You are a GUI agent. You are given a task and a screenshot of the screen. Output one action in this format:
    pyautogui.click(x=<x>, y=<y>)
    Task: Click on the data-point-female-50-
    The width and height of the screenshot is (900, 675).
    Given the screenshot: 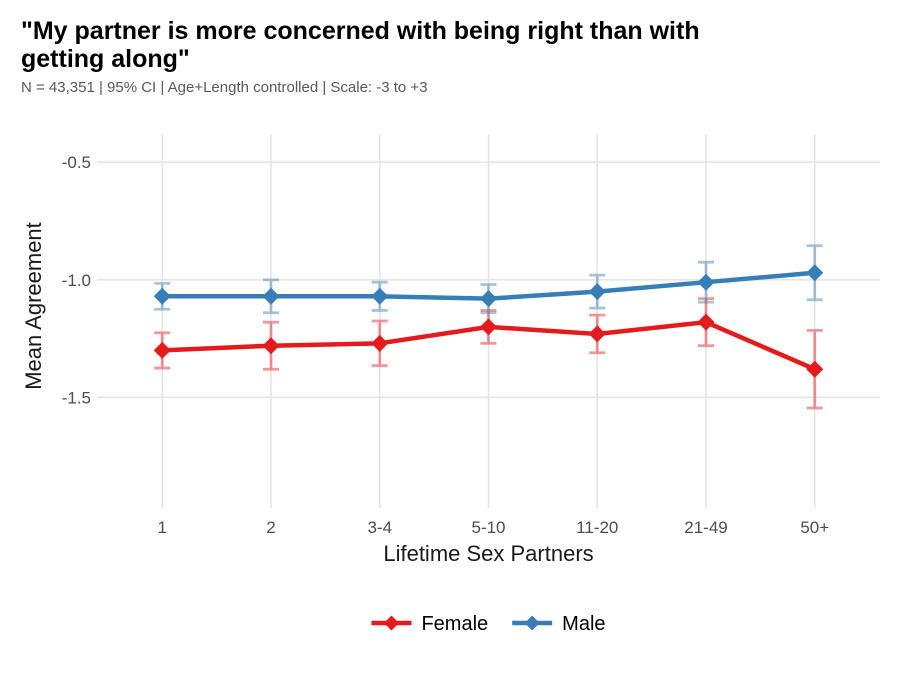 What is the action you would take?
    pyautogui.click(x=815, y=369)
    